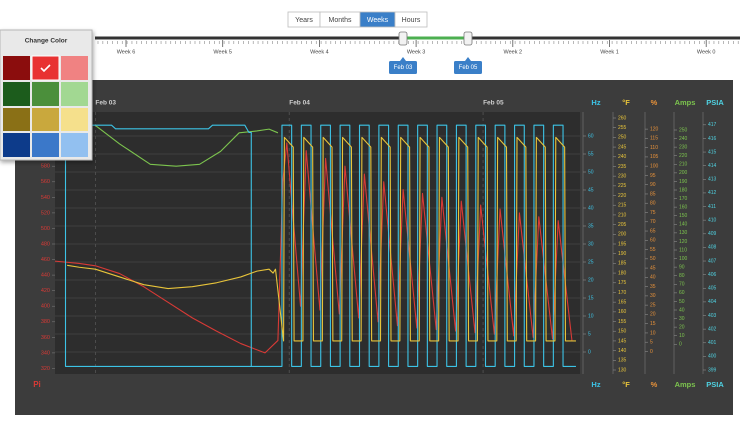  I want to click on y-tick-label: 195, so click(622, 244).